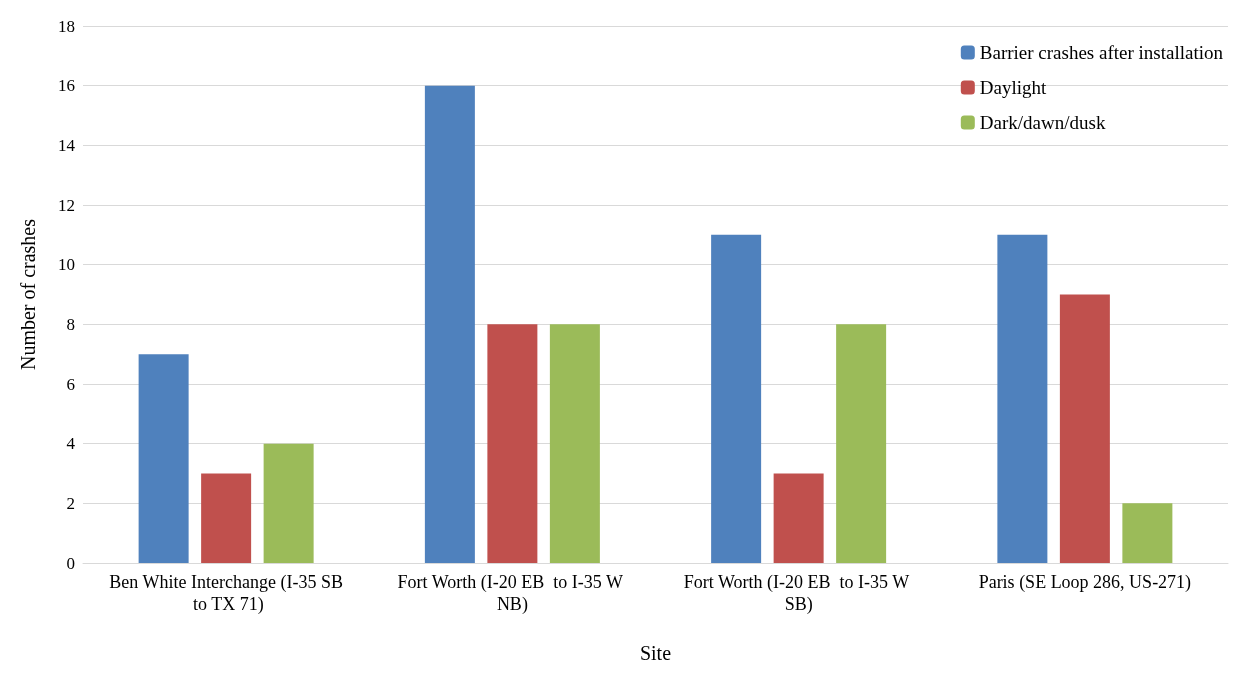 Image resolution: width=1253 pixels, height=681 pixels. I want to click on legend-label: Daylight, so click(1013, 87).